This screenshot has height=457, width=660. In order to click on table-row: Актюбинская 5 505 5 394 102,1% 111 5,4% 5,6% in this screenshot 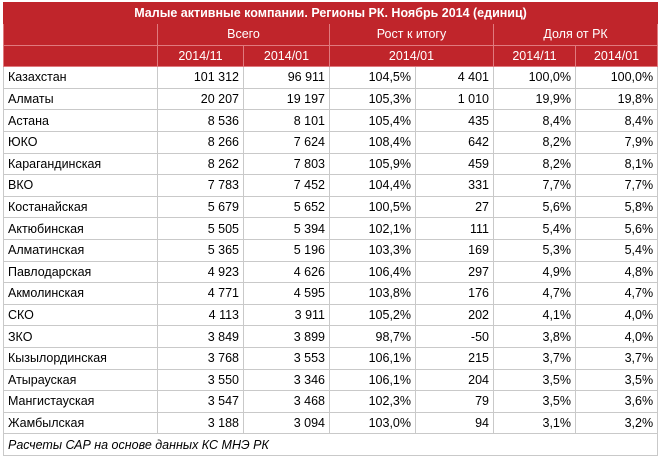, I will do `click(331, 228)`.